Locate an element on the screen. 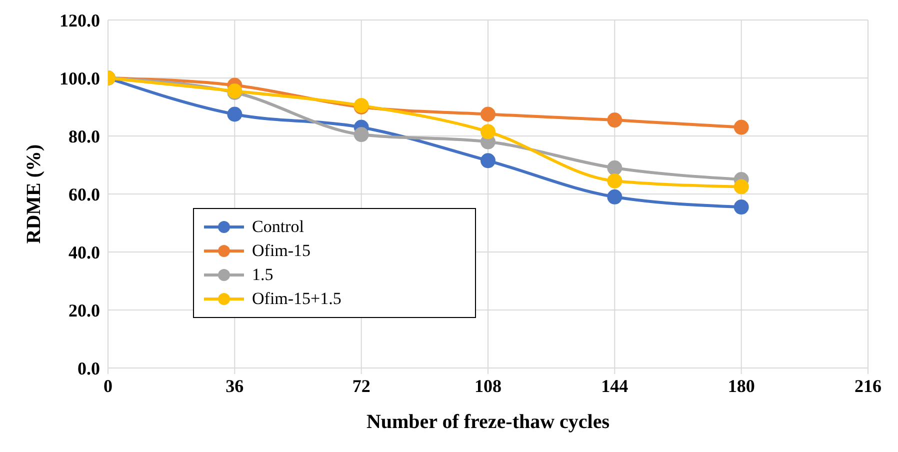 The image size is (898, 452). y-tick-label: 120.0 is located at coordinates (80, 20).